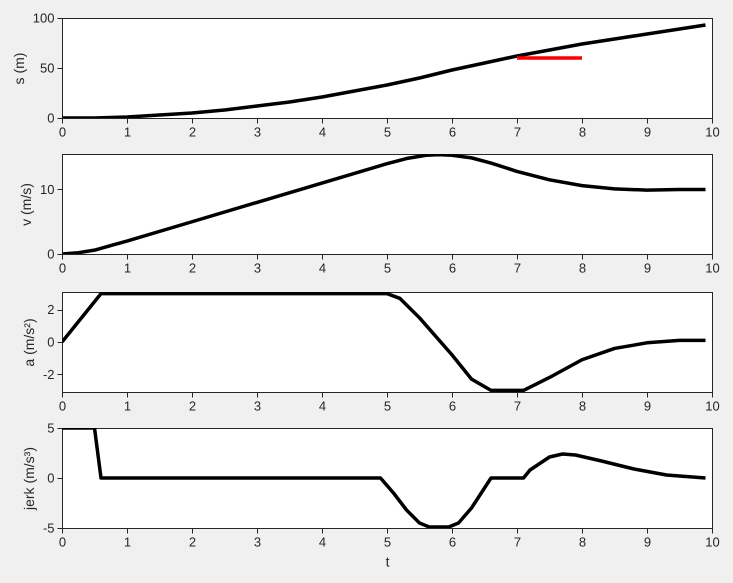 Image resolution: width=733 pixels, height=583 pixels. What do you see at coordinates (47, 189) in the screenshot?
I see `y-tick-label: 10` at bounding box center [47, 189].